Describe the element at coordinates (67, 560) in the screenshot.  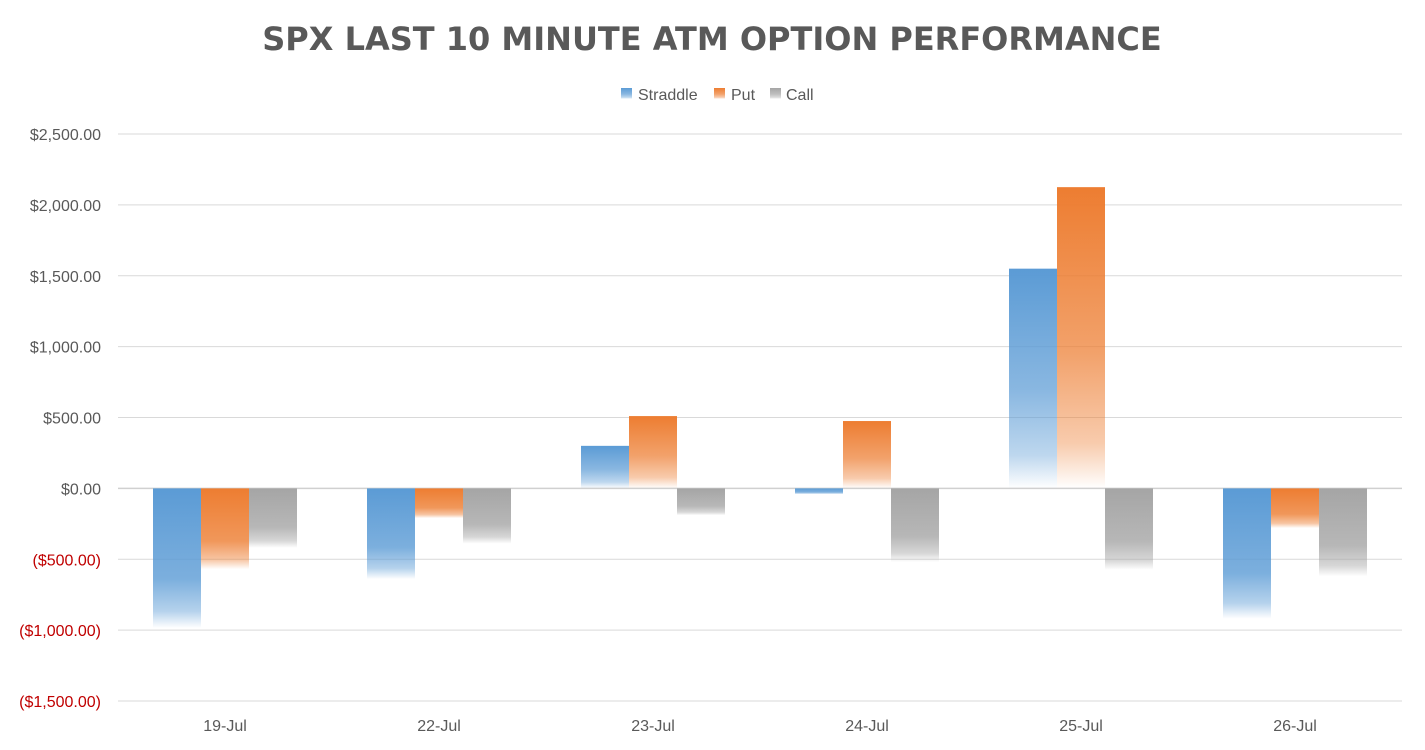
I see `y-tick-label: ($500.00)` at that location.